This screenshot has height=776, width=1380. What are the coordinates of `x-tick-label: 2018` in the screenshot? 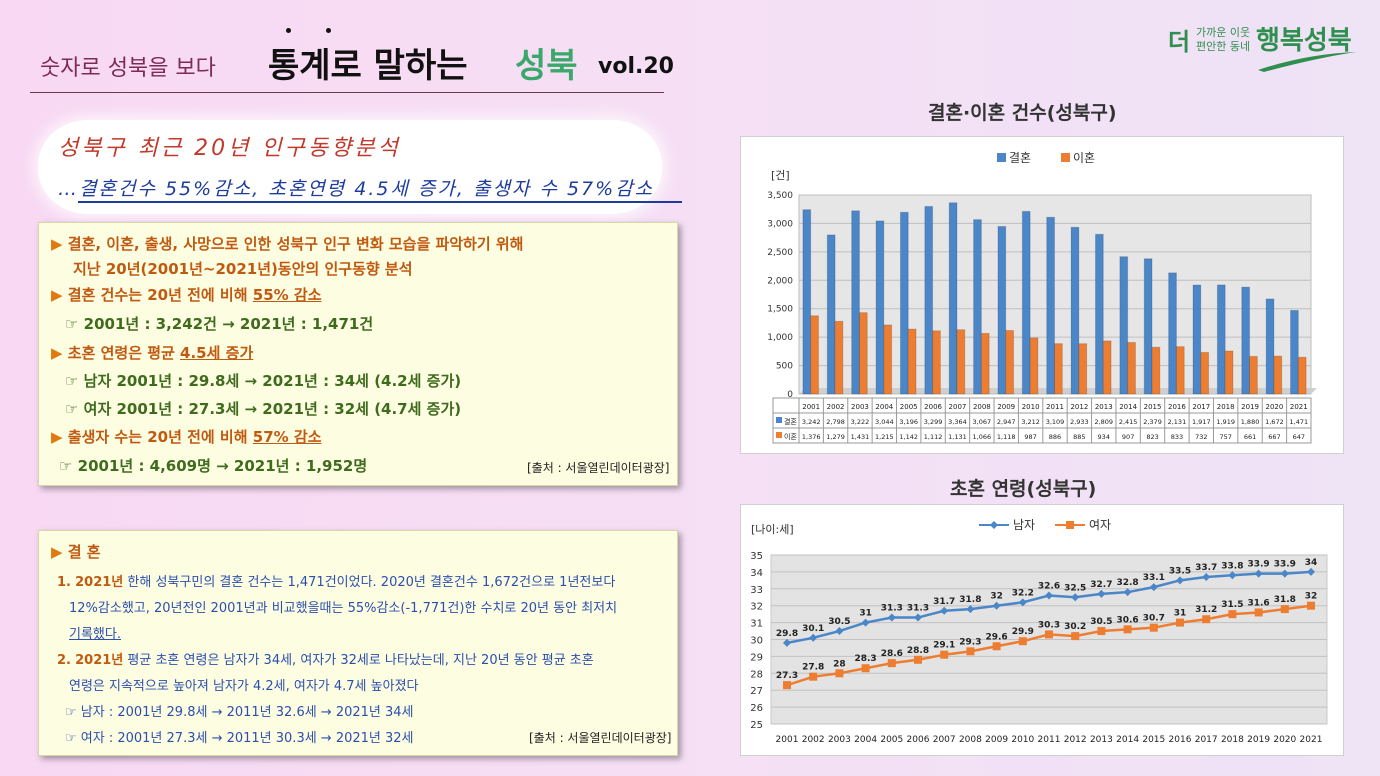 It's located at (1226, 407).